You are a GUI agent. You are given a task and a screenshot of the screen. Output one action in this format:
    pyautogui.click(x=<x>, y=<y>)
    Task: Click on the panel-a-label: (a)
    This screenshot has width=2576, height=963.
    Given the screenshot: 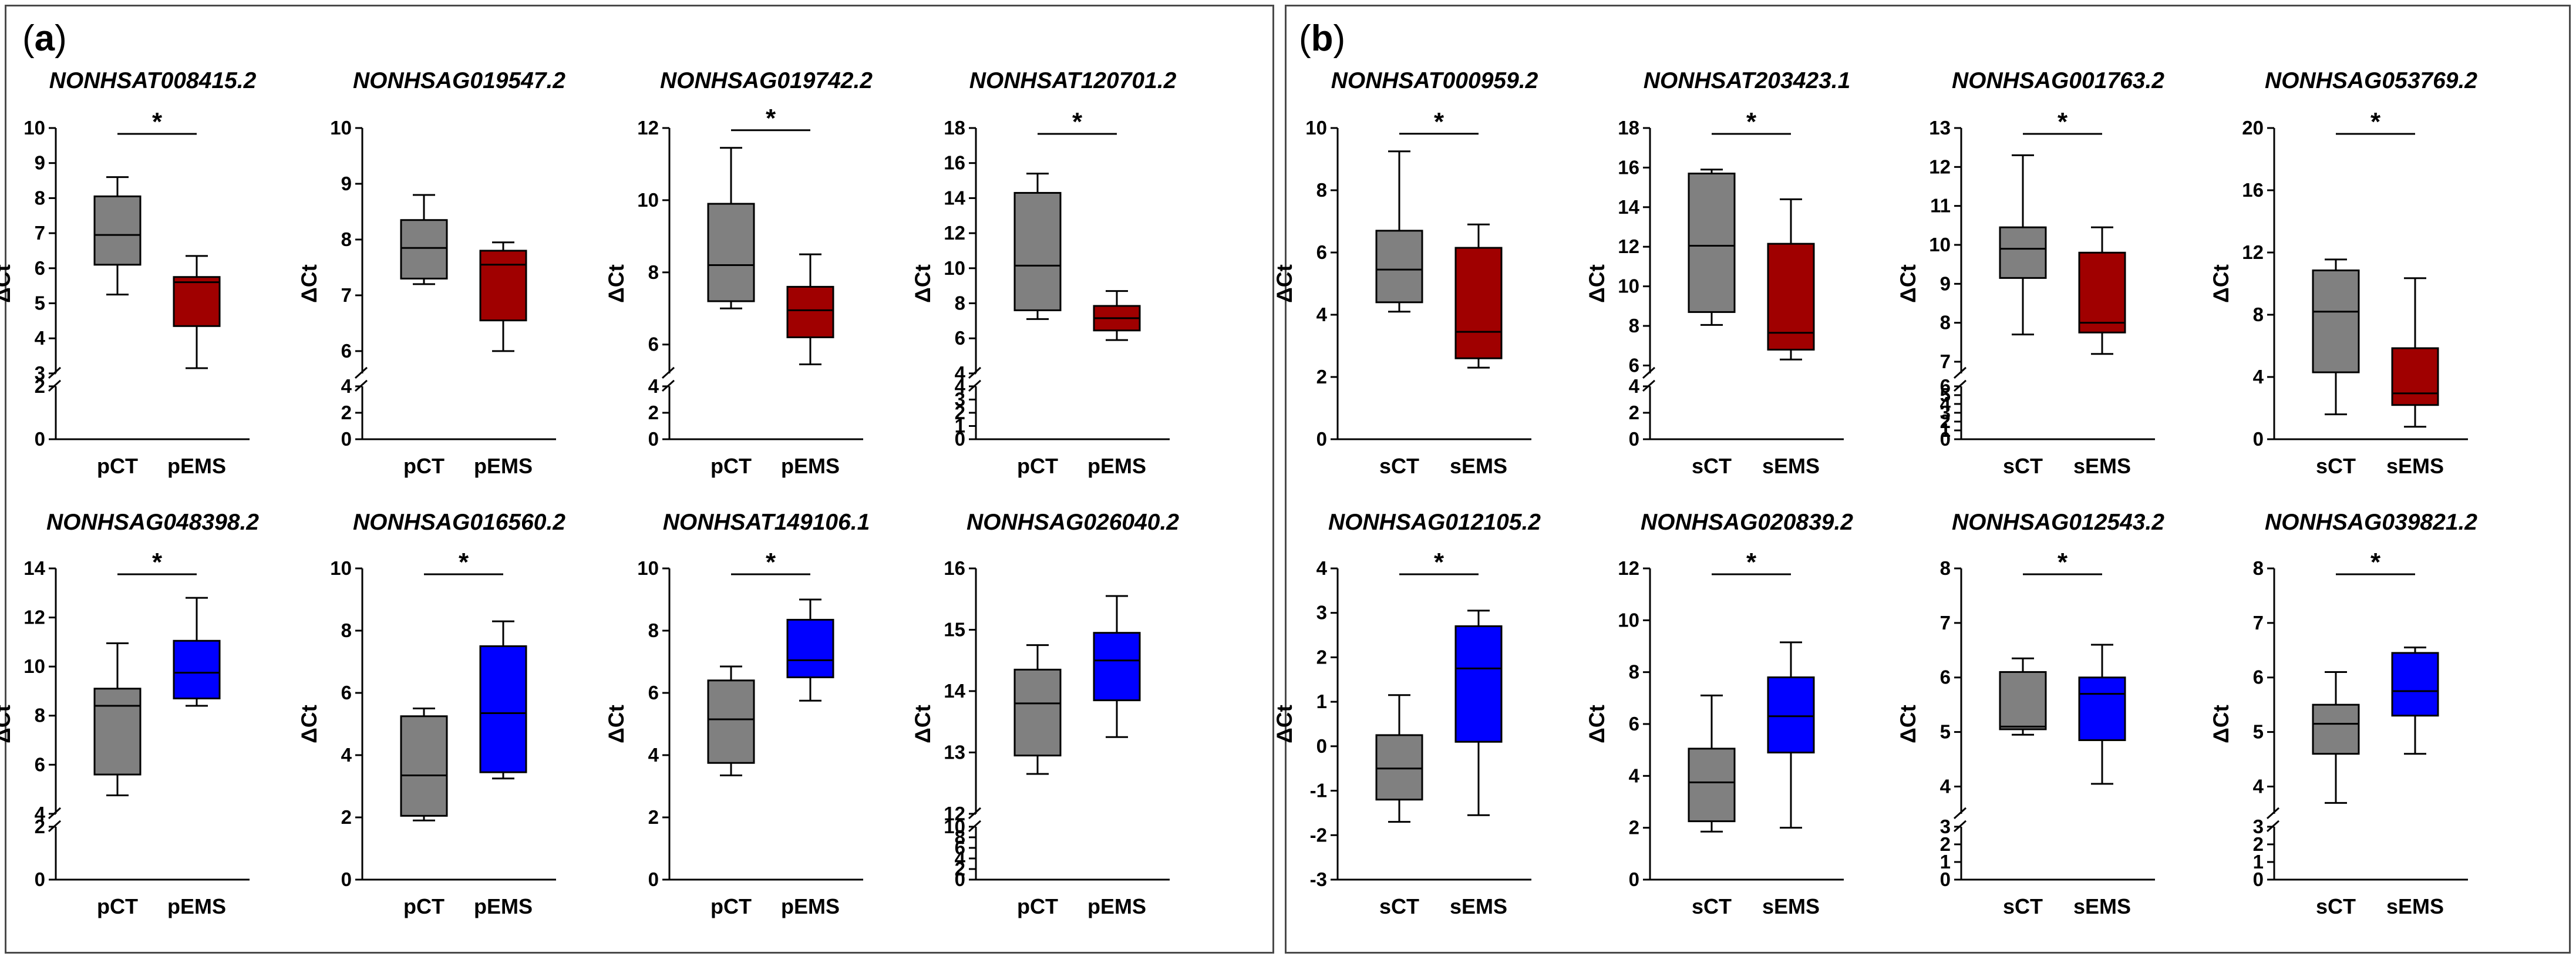 What is the action you would take?
    pyautogui.click(x=45, y=38)
    